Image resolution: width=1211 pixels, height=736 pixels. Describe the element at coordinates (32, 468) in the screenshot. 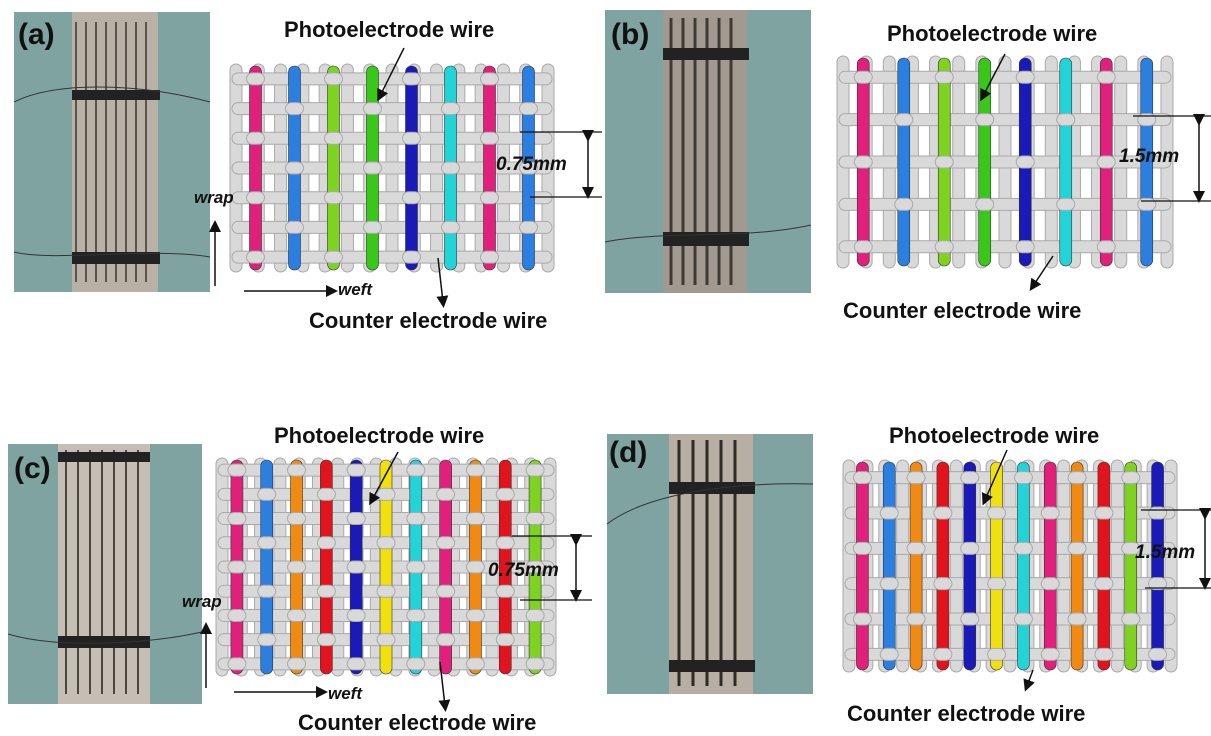

I see `panel-label: (c)` at that location.